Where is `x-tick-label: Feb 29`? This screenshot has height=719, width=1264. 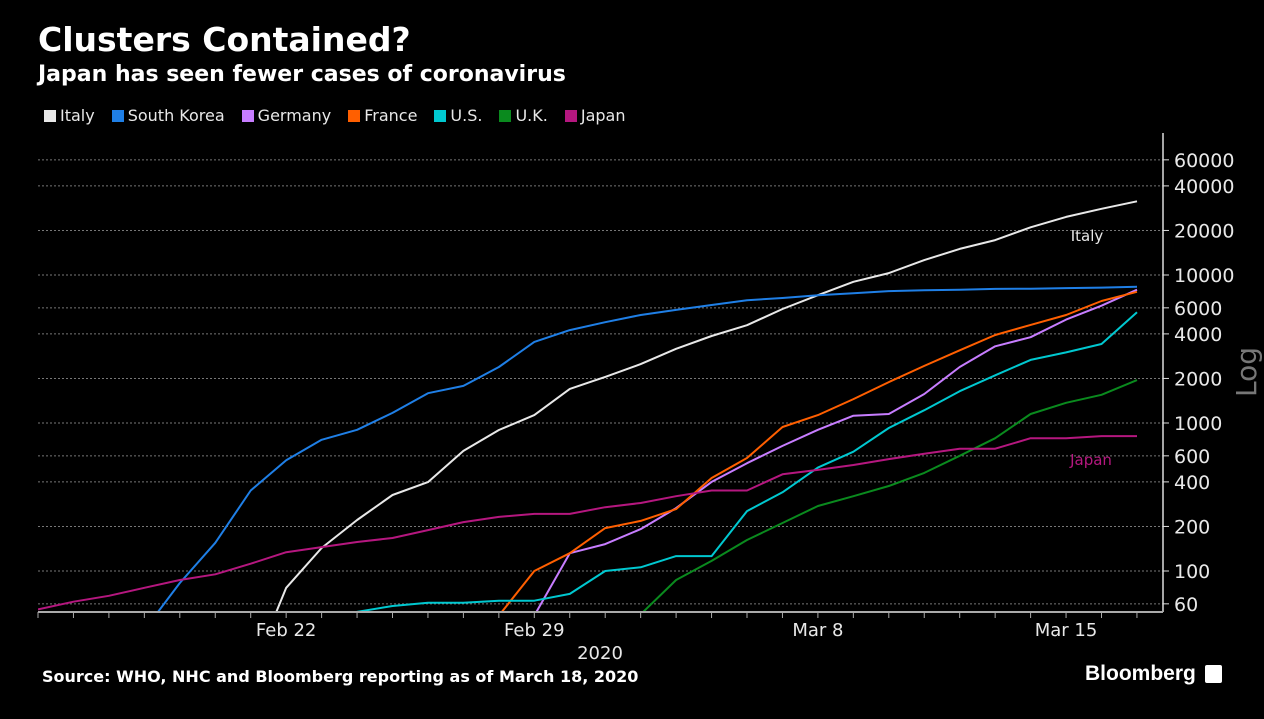 x-tick-label: Feb 29 is located at coordinates (534, 630).